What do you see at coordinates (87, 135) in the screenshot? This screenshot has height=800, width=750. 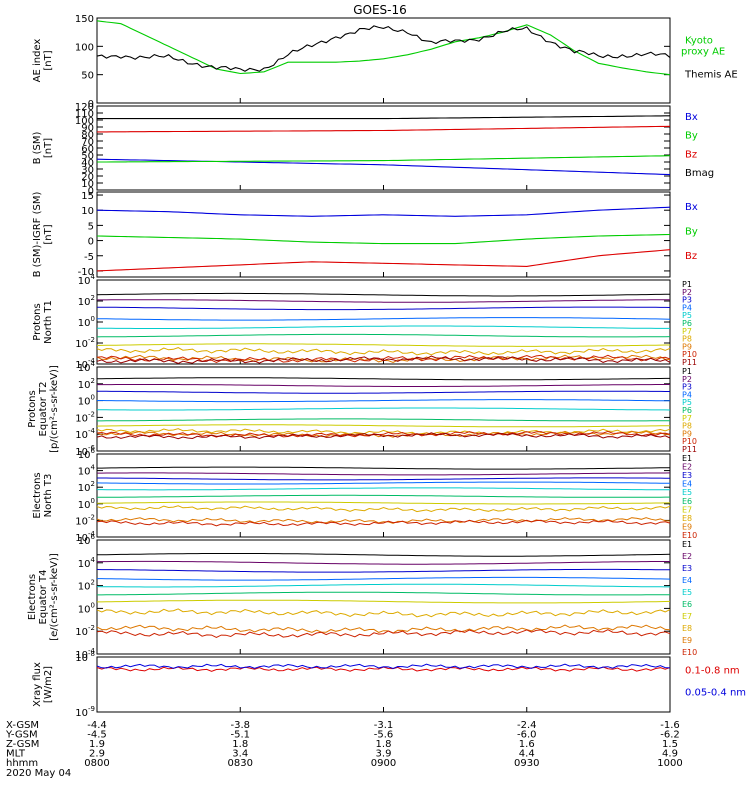 I see `y-tick-label: 80` at bounding box center [87, 135].